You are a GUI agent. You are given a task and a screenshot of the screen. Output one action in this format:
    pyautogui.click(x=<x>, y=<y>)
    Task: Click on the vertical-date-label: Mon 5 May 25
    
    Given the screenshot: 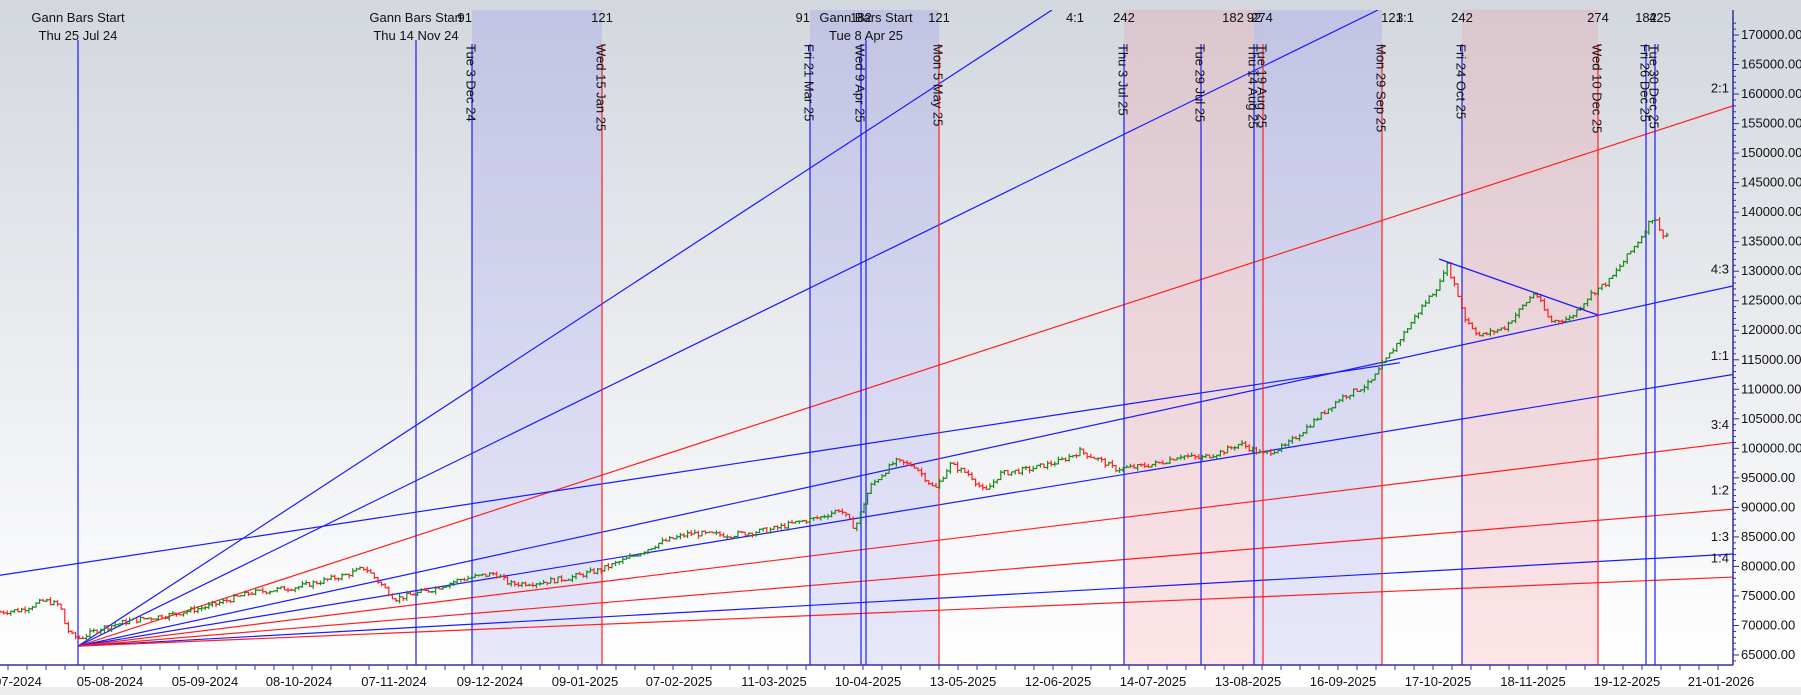 What is the action you would take?
    pyautogui.click(x=937, y=85)
    